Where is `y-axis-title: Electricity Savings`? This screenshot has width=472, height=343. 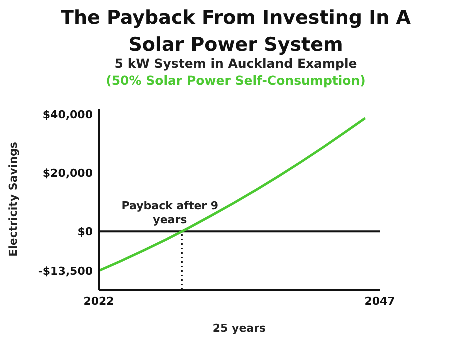
y-axis-title: Electricity Savings is located at coordinates (13, 199).